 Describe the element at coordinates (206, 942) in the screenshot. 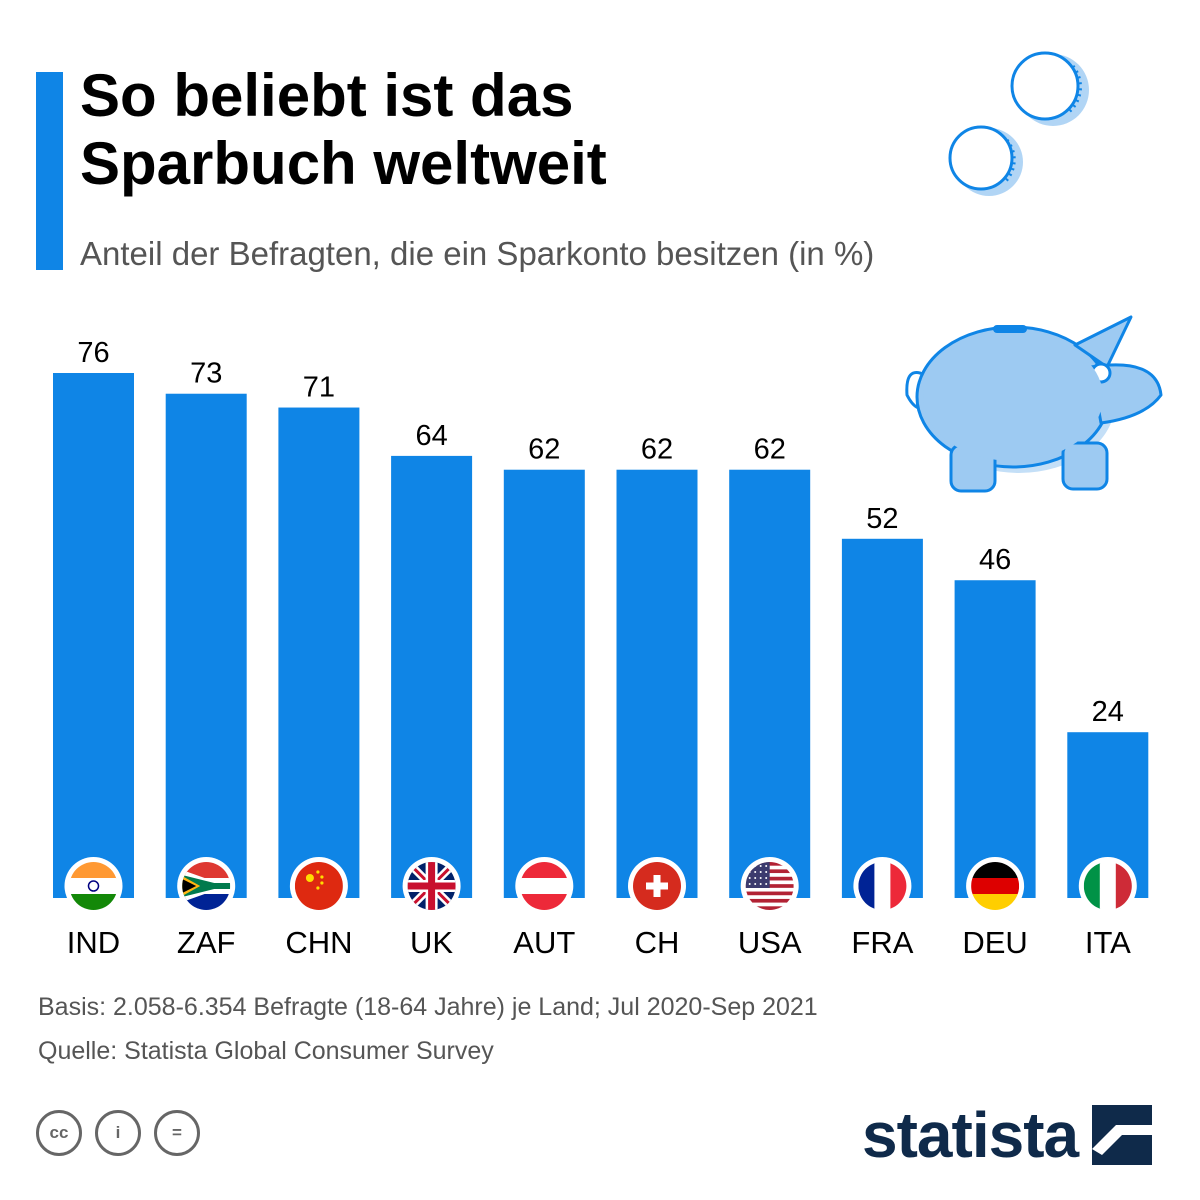

I see `category-label-zaf: ZAF` at that location.